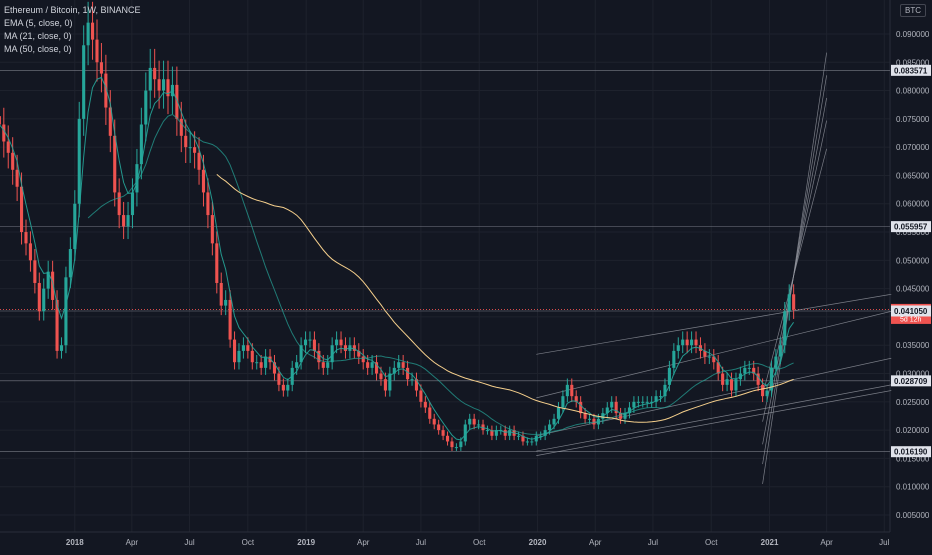  Describe the element at coordinates (132, 542) in the screenshot. I see `x-tick-label: Apr` at that location.